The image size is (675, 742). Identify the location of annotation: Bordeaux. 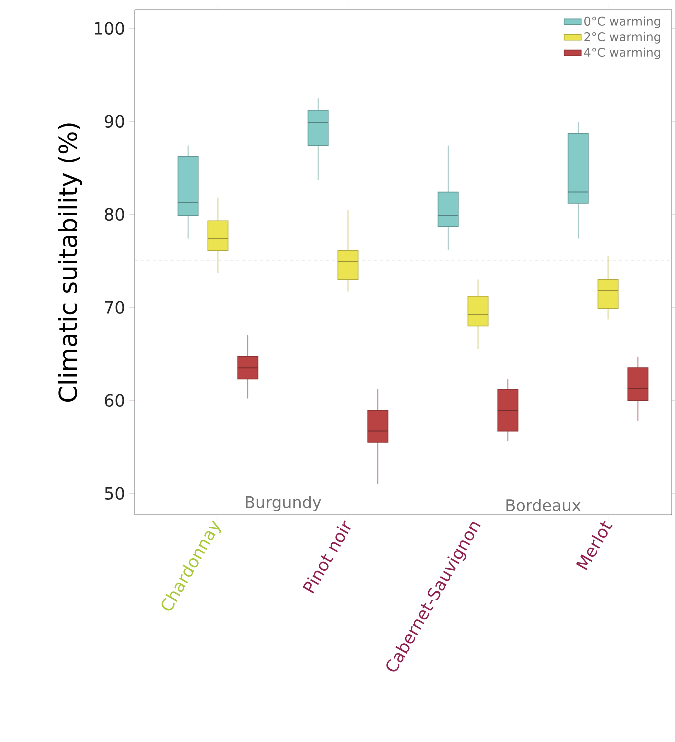
(543, 505).